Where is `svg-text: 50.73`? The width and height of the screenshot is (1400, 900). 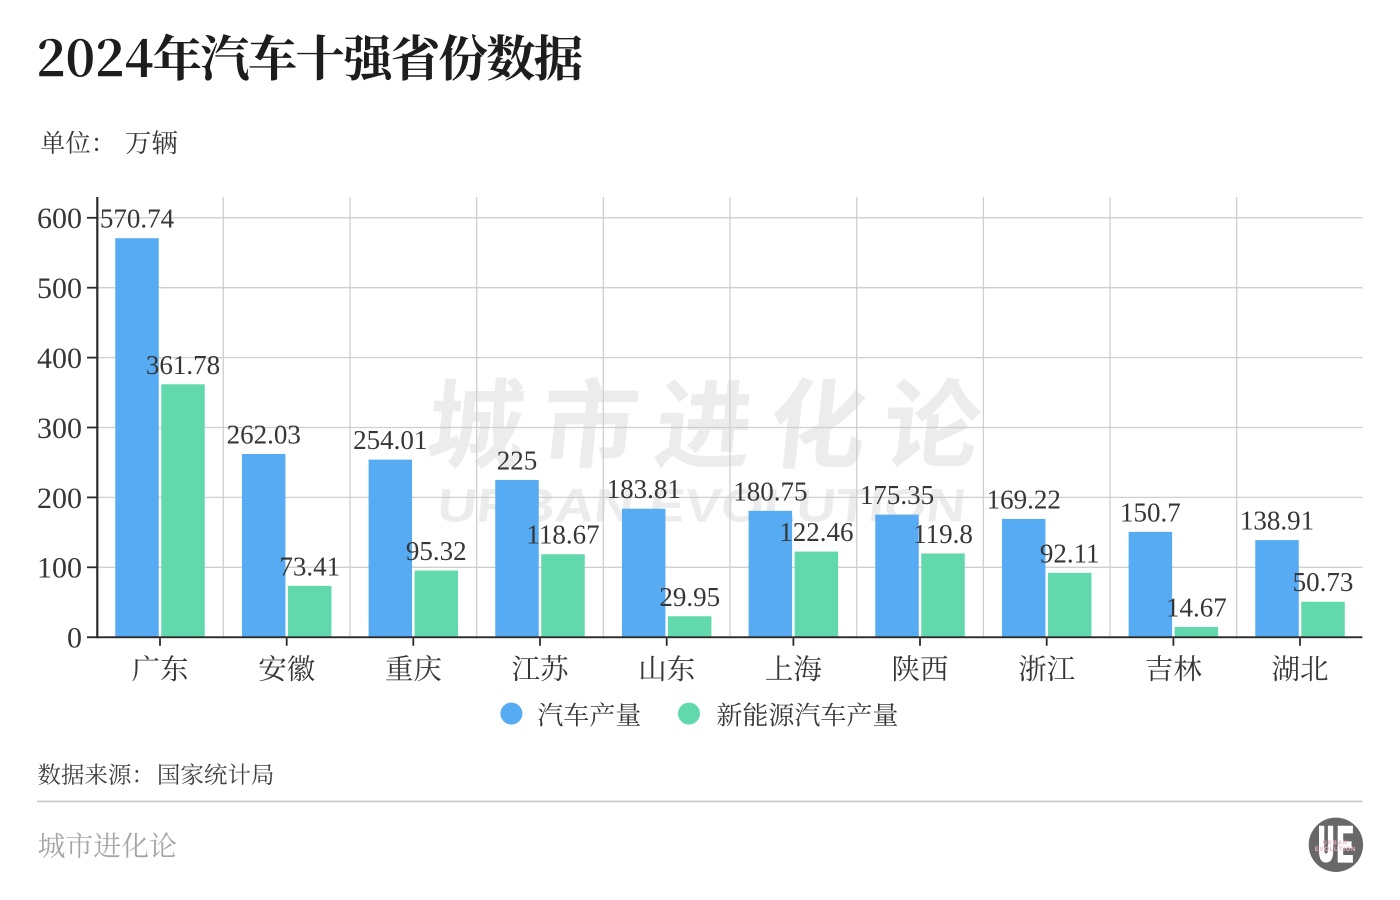
svg-text: 50.73 is located at coordinates (1323, 582).